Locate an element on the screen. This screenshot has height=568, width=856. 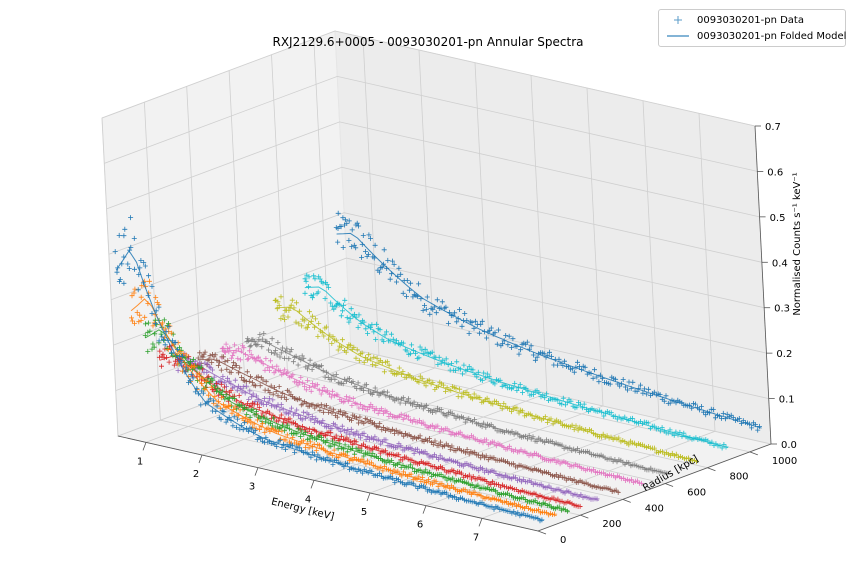
z-tick-label: 0.7 is located at coordinates (773, 127).